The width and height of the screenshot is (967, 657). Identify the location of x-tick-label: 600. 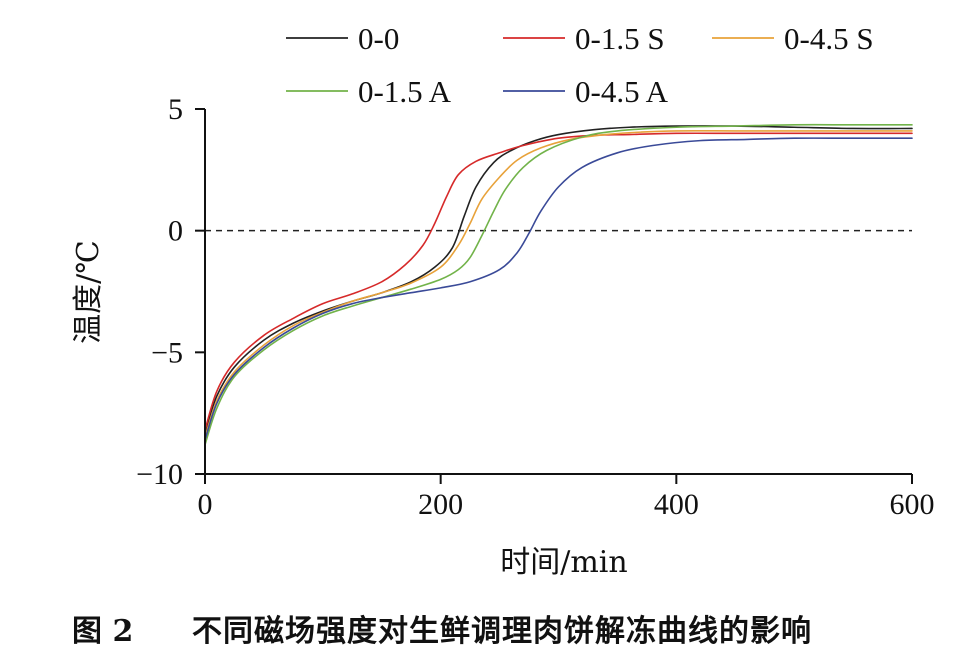
(912, 504).